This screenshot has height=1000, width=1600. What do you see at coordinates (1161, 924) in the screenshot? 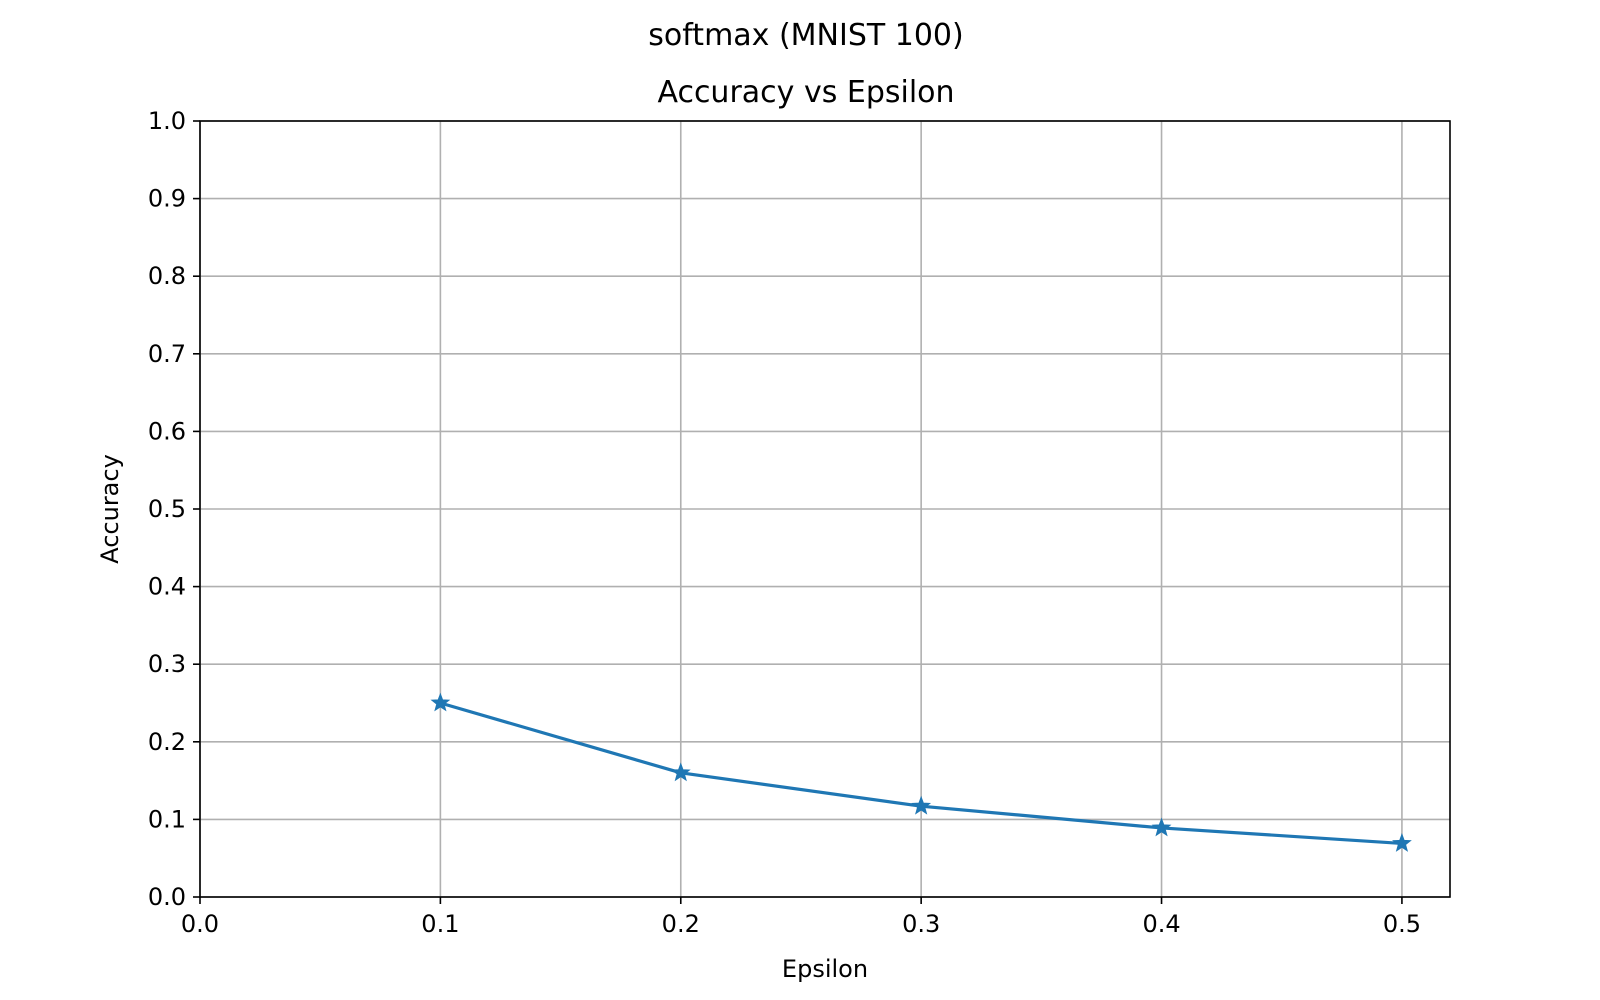
I see `x-tick-label: 0.4` at bounding box center [1161, 924].